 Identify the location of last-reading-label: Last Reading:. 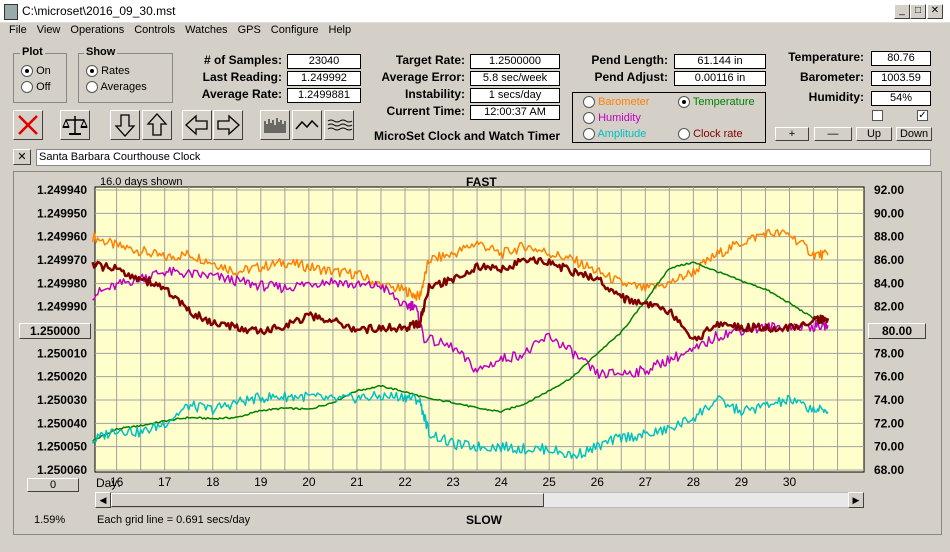
(242, 77).